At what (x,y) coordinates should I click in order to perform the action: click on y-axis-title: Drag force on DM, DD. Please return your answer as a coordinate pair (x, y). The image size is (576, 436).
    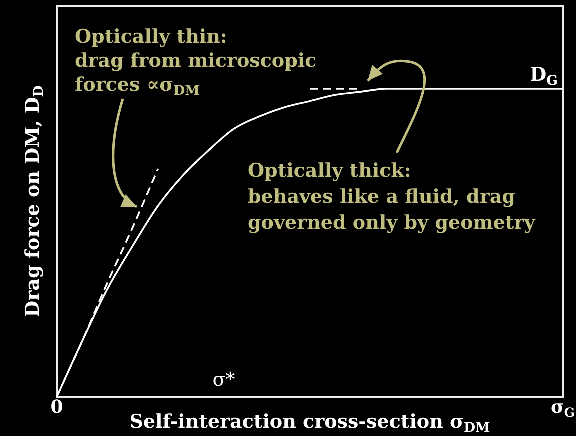
    Looking at the image, I should click on (35, 202).